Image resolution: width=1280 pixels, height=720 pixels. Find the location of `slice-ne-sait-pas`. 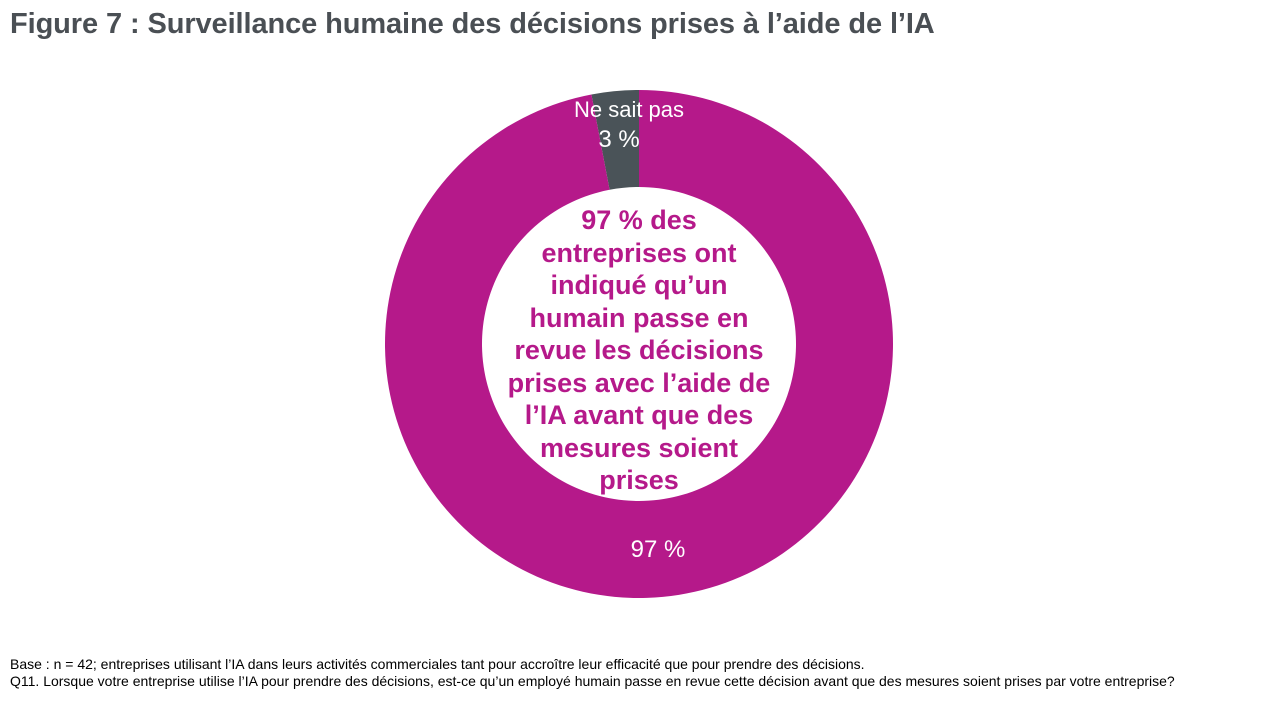

slice-ne-sait-pas is located at coordinates (615, 140).